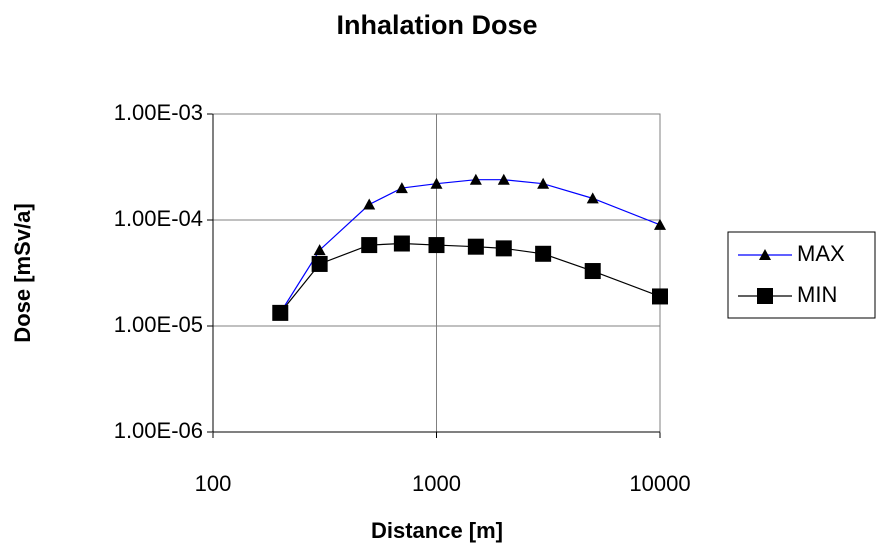  I want to click on x-tick-label: 1000, so click(436, 483).